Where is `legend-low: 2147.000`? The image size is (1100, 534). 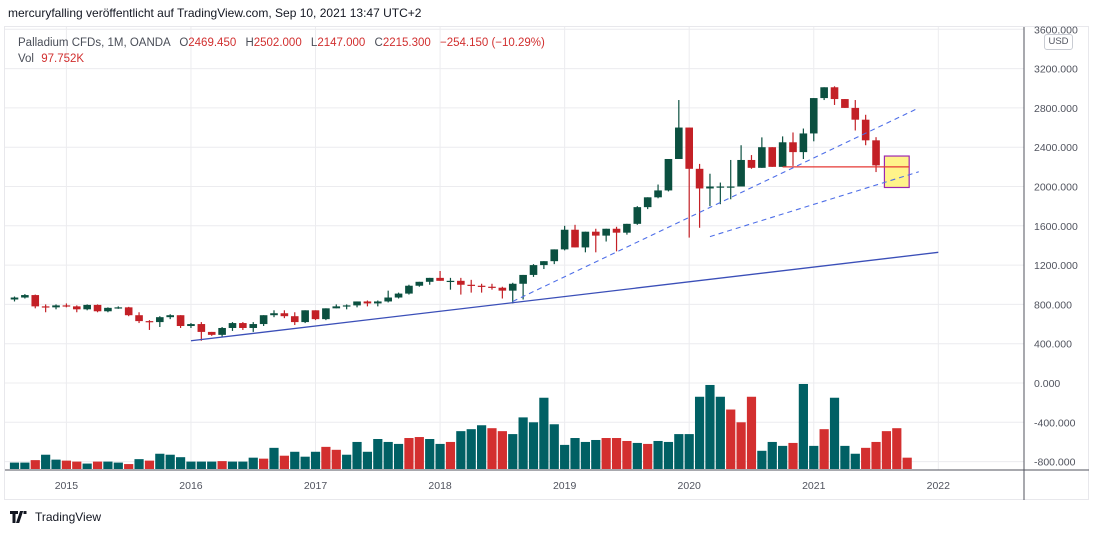 legend-low: 2147.000 is located at coordinates (341, 43).